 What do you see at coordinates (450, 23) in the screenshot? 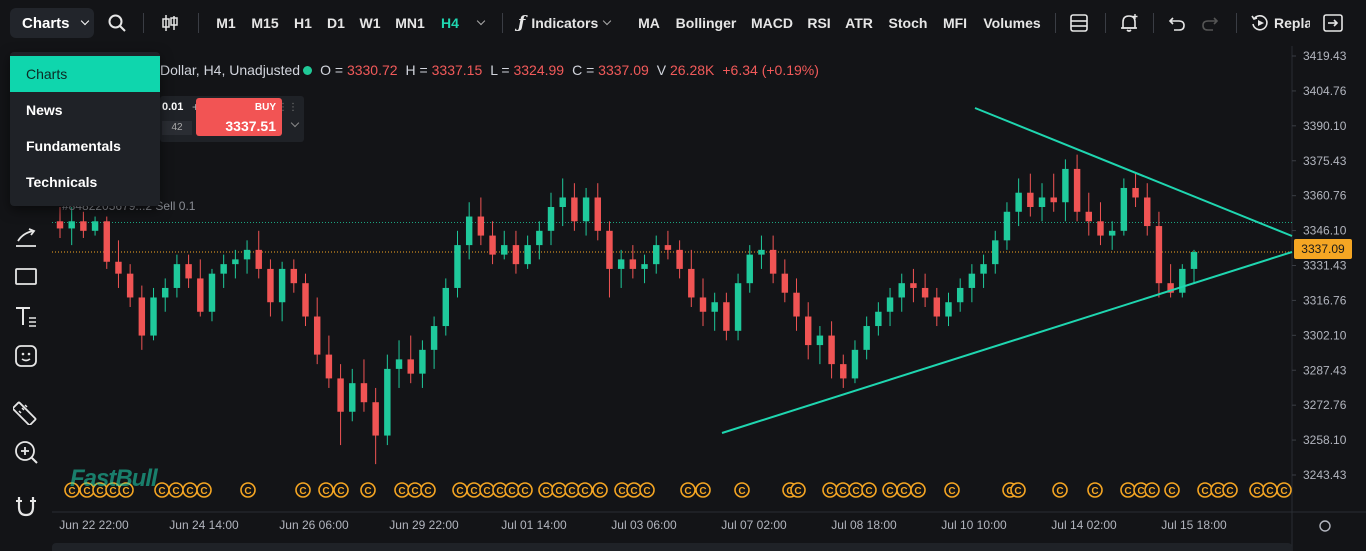
I see `timeframe-h4: H4` at bounding box center [450, 23].